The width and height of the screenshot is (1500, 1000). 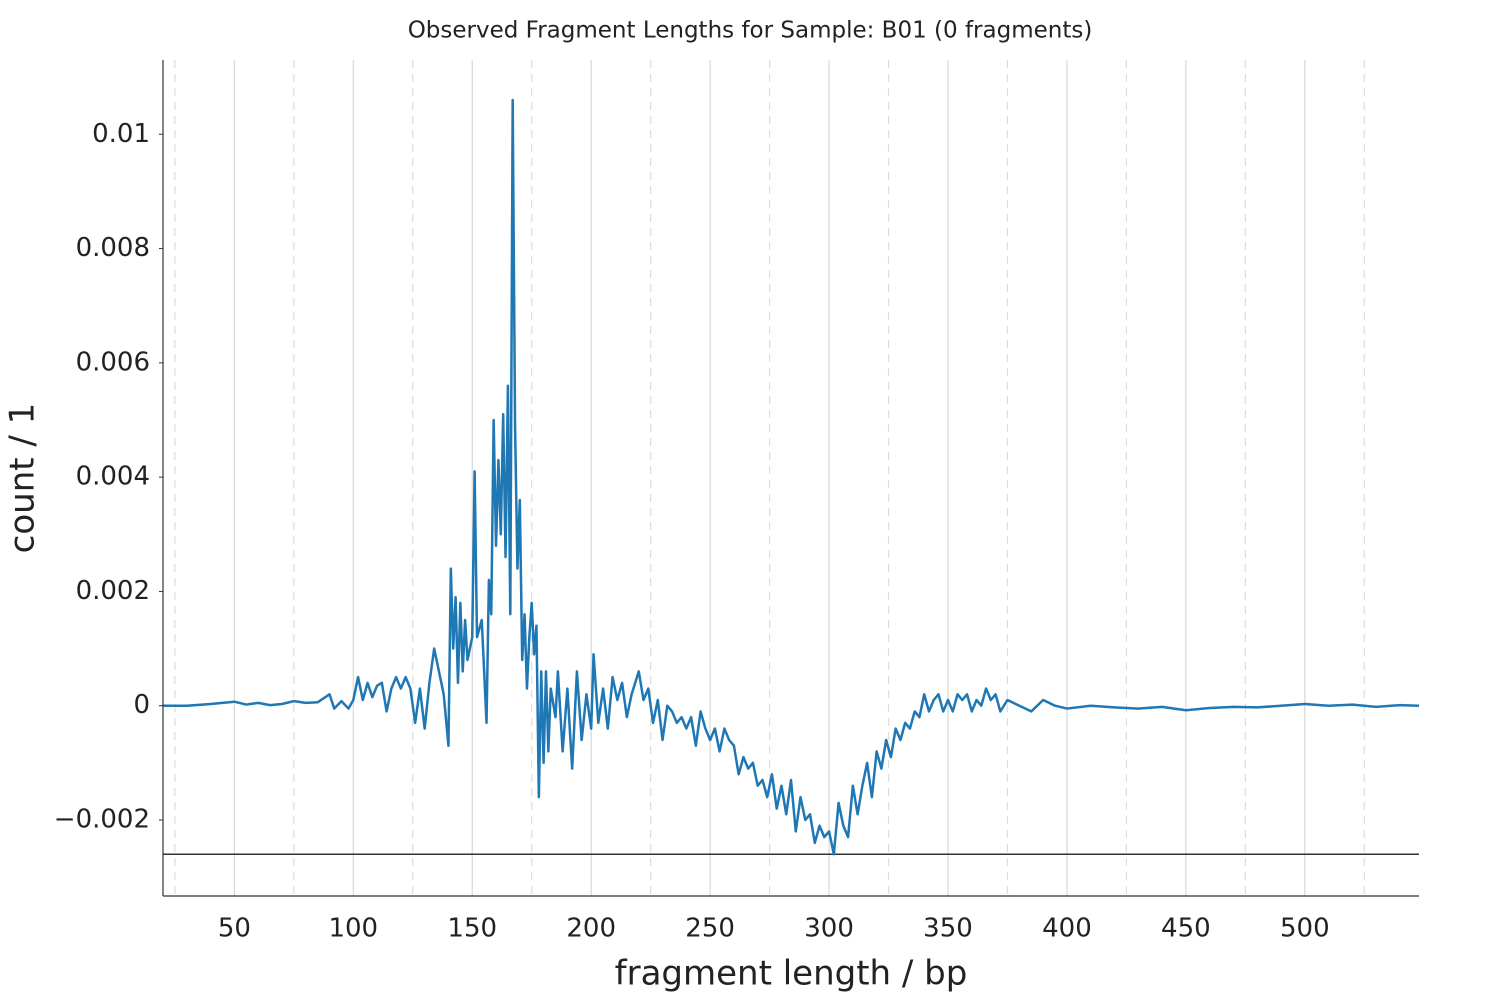 What do you see at coordinates (121, 134) in the screenshot?
I see `y-tick-label: 0.01` at bounding box center [121, 134].